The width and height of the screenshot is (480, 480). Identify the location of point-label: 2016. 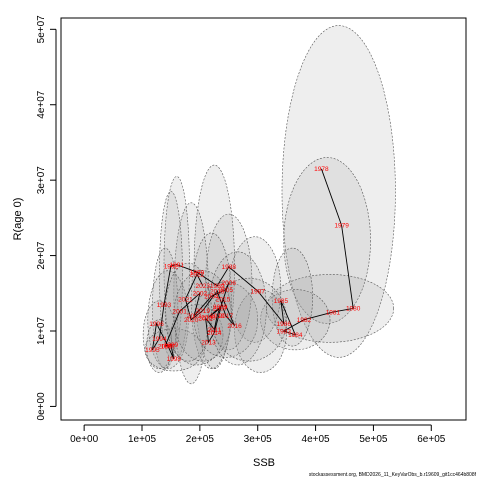
(234, 326).